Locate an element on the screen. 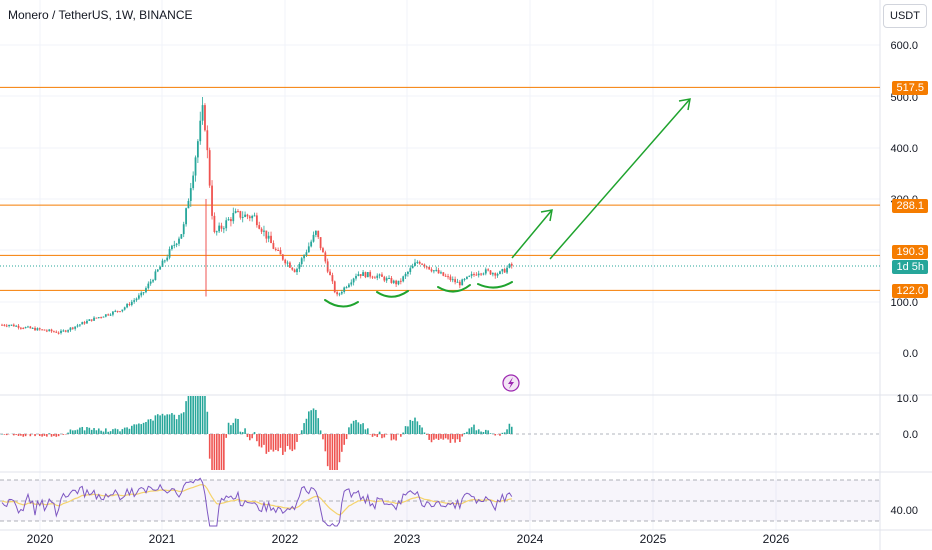 This screenshot has width=932, height=550. level-label-288: 288.1 is located at coordinates (910, 206).